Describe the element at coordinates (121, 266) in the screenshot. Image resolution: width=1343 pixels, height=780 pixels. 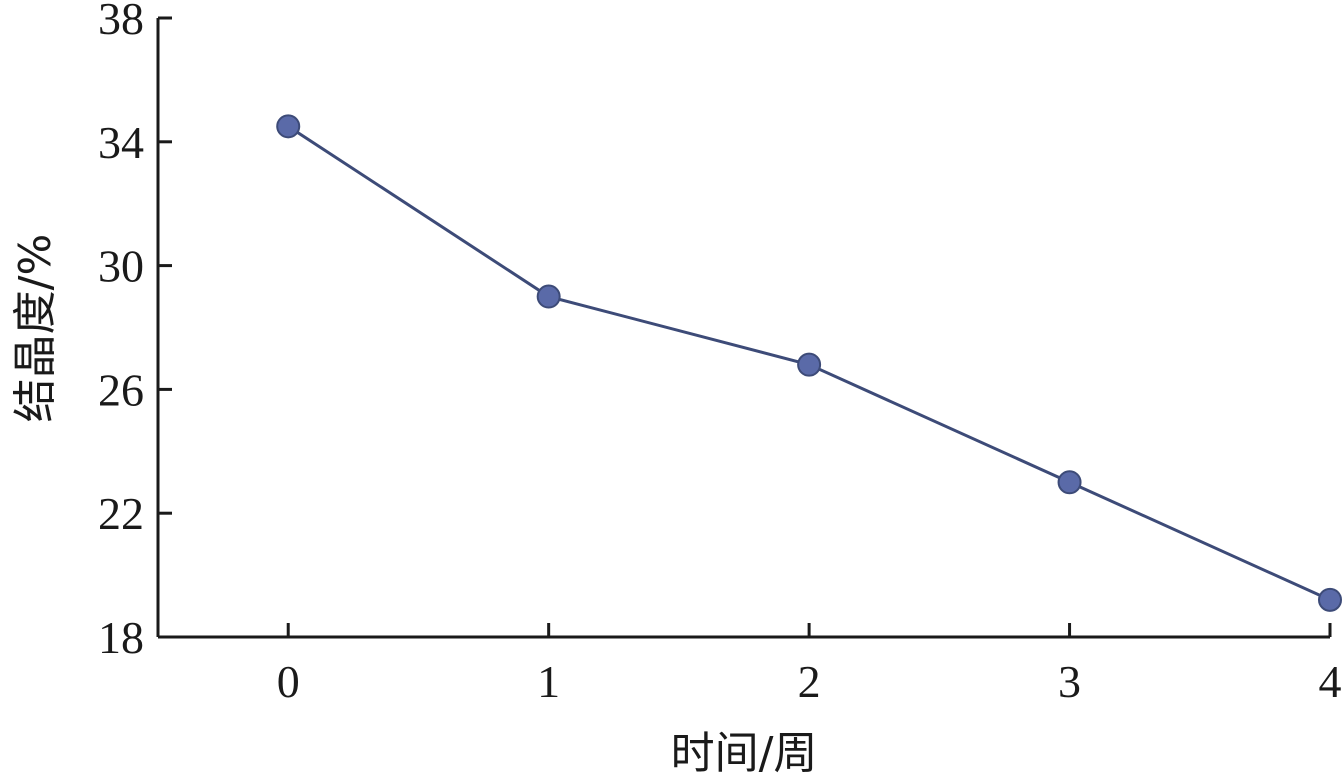
I see `y-tick-label: 30` at that location.